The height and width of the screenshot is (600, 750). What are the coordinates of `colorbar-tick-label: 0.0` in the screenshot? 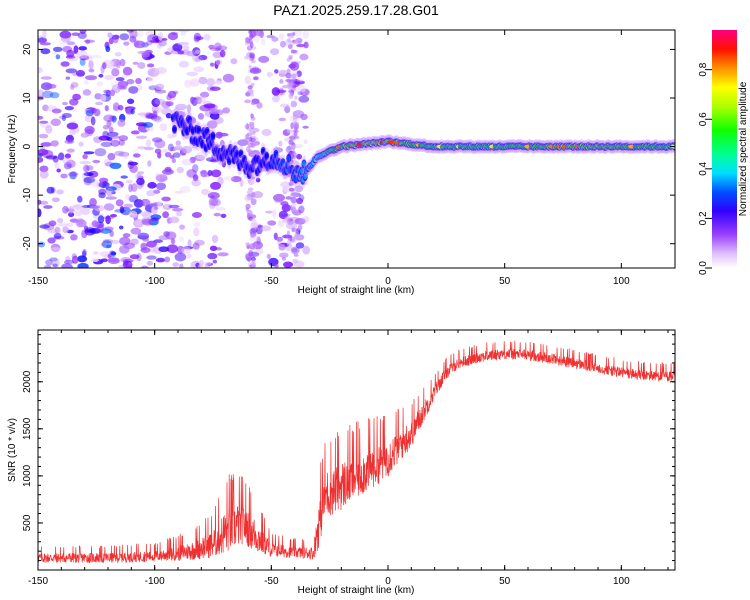 It's located at (703, 268).